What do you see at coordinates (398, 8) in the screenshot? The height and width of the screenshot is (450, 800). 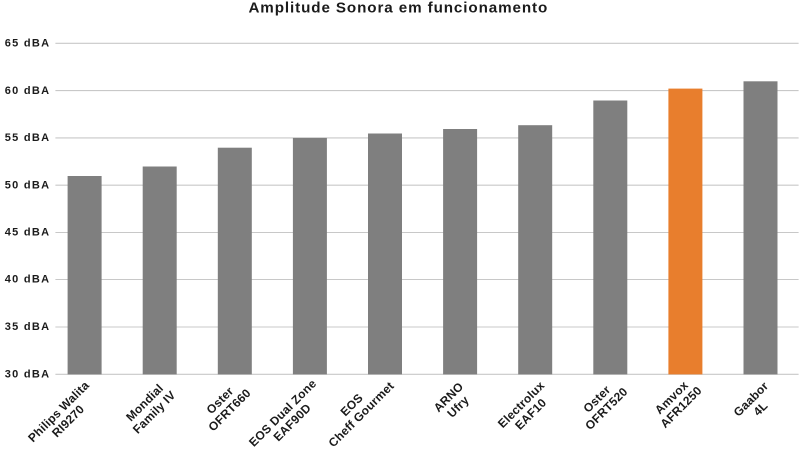 I see `svg-text:Amplitude Sonora em funcioname: Amplitude Sonora em funcionamento` at bounding box center [398, 8].